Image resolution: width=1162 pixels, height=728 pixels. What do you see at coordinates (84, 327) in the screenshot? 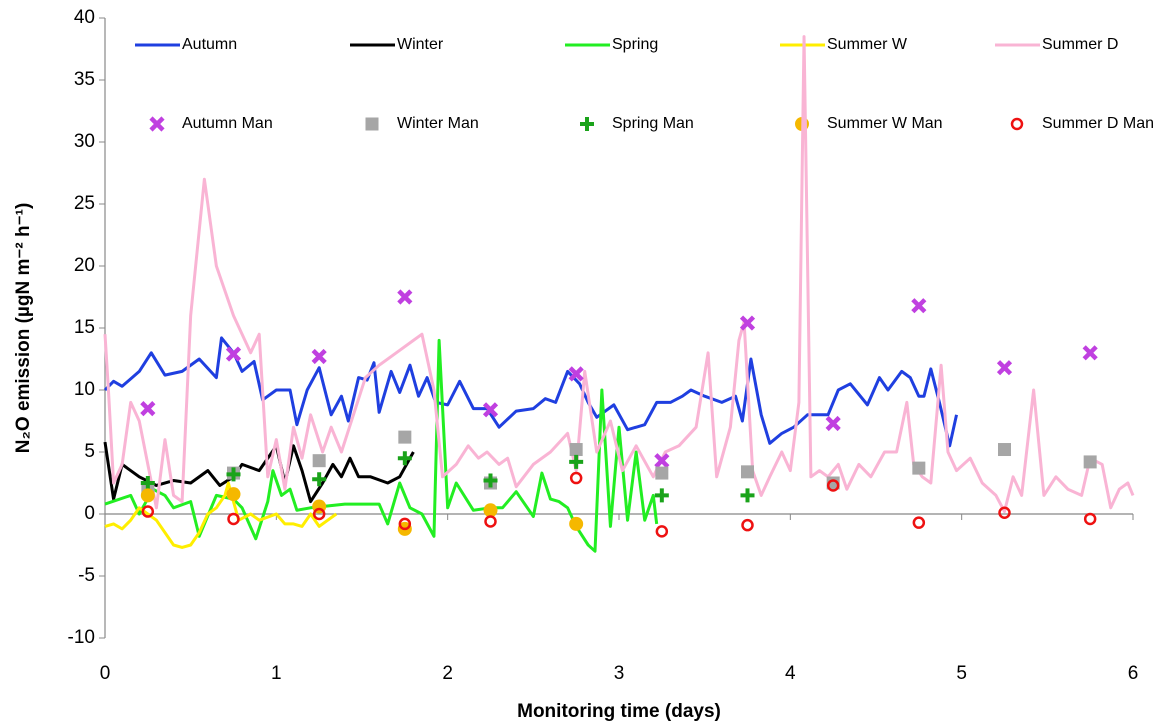
I see `y-tick-label: 15` at bounding box center [84, 327].